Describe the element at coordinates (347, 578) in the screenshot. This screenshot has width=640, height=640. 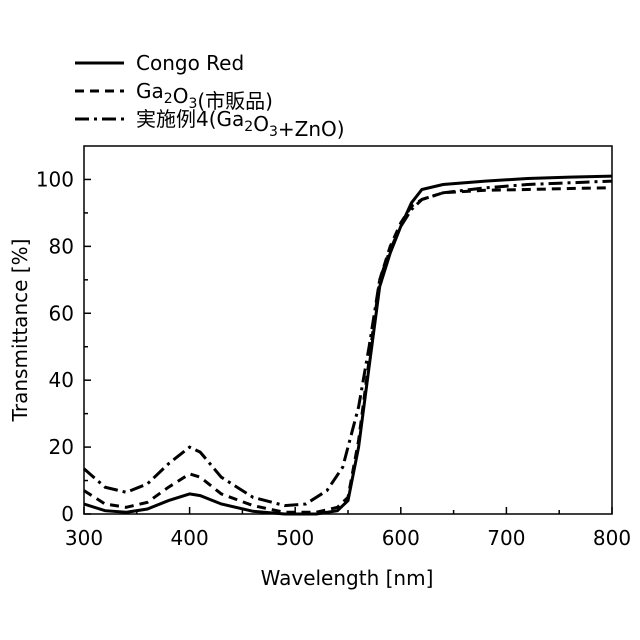
I see `x-axis-title: Wavelength [nm]` at that location.